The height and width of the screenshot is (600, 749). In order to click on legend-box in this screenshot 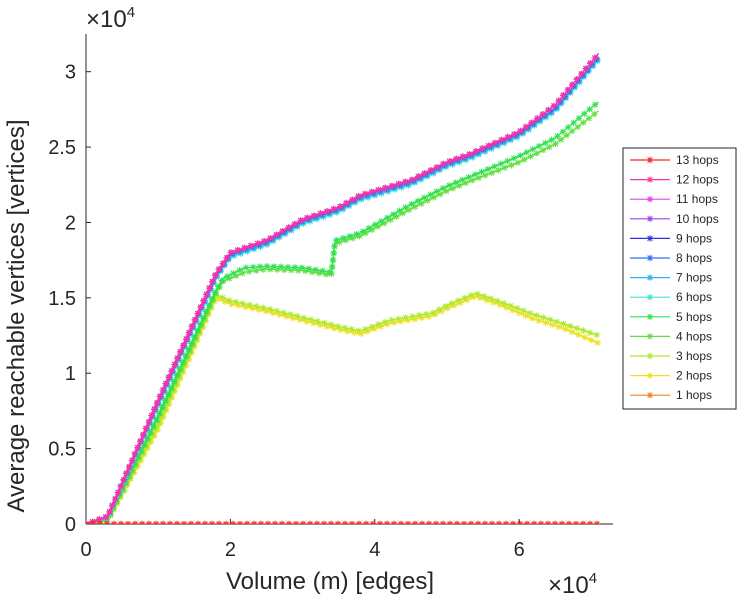, I will do `click(679, 278)`.